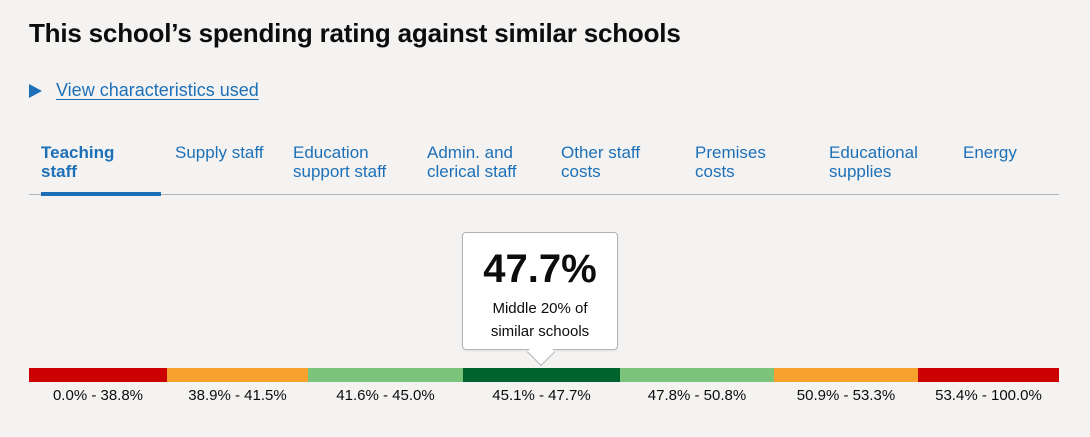 Image resolution: width=1090 pixels, height=437 pixels. I want to click on tab-premises-costs: Premises costs, so click(755, 169).